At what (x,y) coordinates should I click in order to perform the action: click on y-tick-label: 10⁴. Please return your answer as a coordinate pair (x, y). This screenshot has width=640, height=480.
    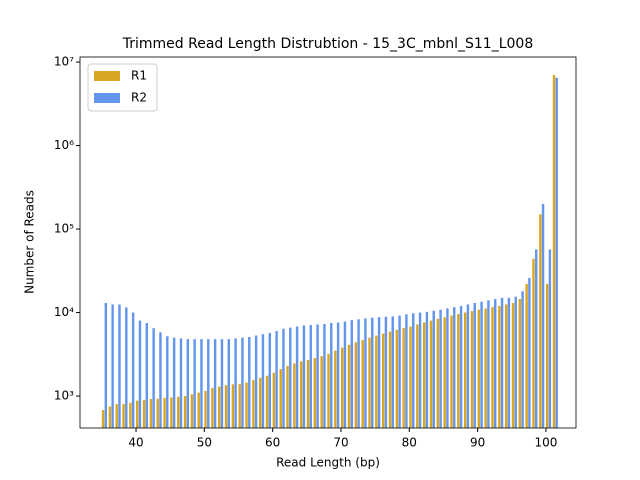
    Looking at the image, I should click on (64, 312).